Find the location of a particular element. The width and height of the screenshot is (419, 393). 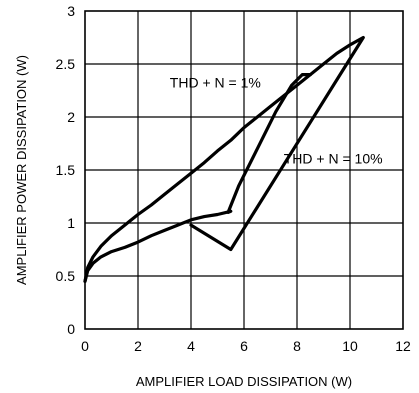

y-tick-label-1: 0.5 is located at coordinates (66, 276).